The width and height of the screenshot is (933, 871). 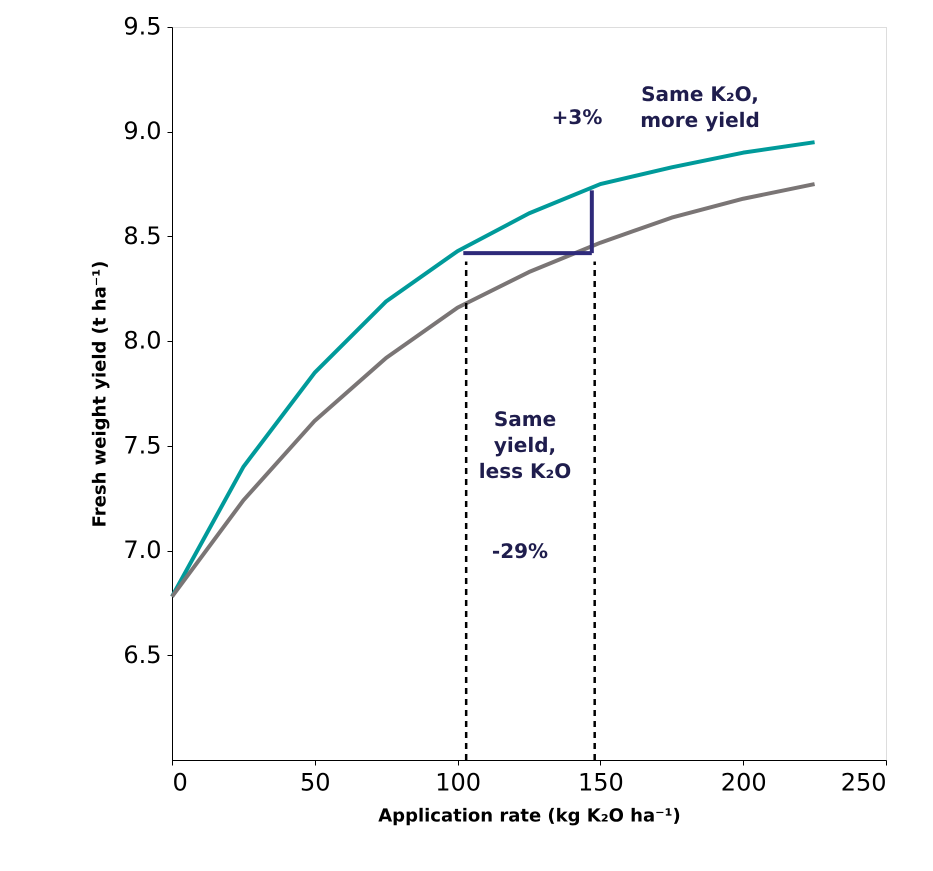 What do you see at coordinates (743, 782) in the screenshot?
I see `x-tick-label: 200` at bounding box center [743, 782].